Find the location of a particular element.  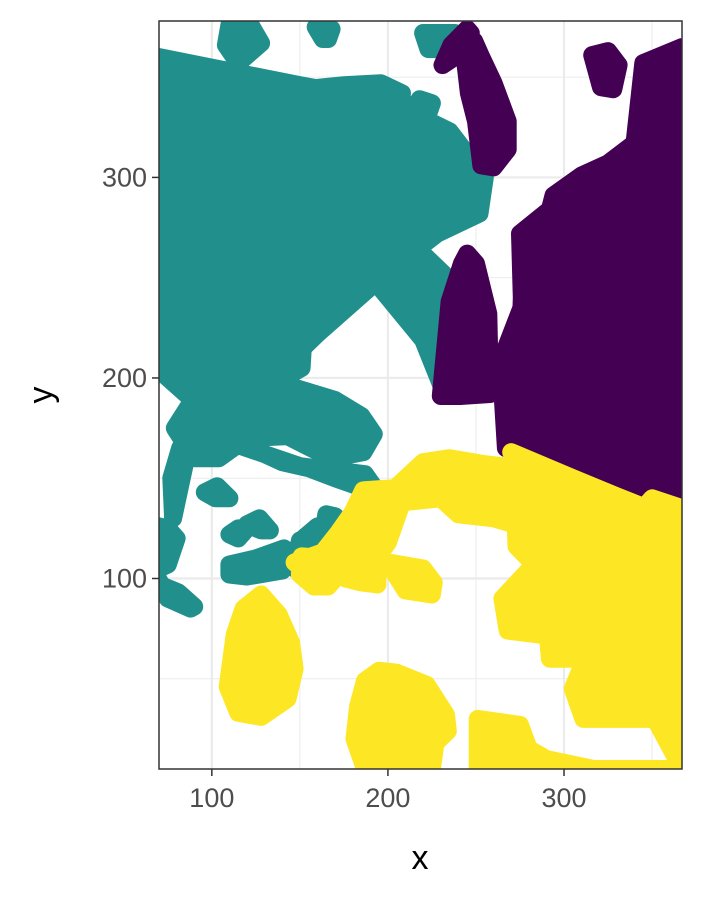

x-tick-label: 200 is located at coordinates (387, 798).